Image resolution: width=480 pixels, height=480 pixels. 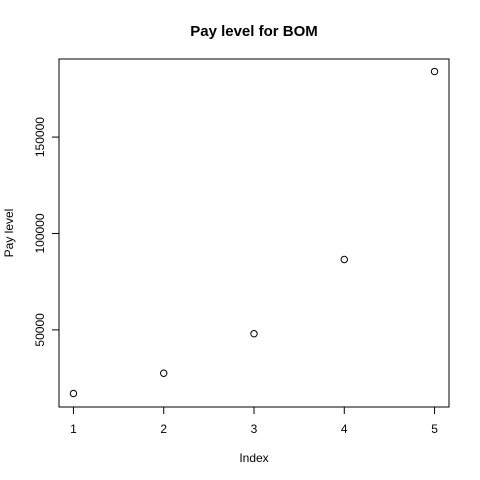 I want to click on x-tick-label: 5, so click(x=434, y=429).